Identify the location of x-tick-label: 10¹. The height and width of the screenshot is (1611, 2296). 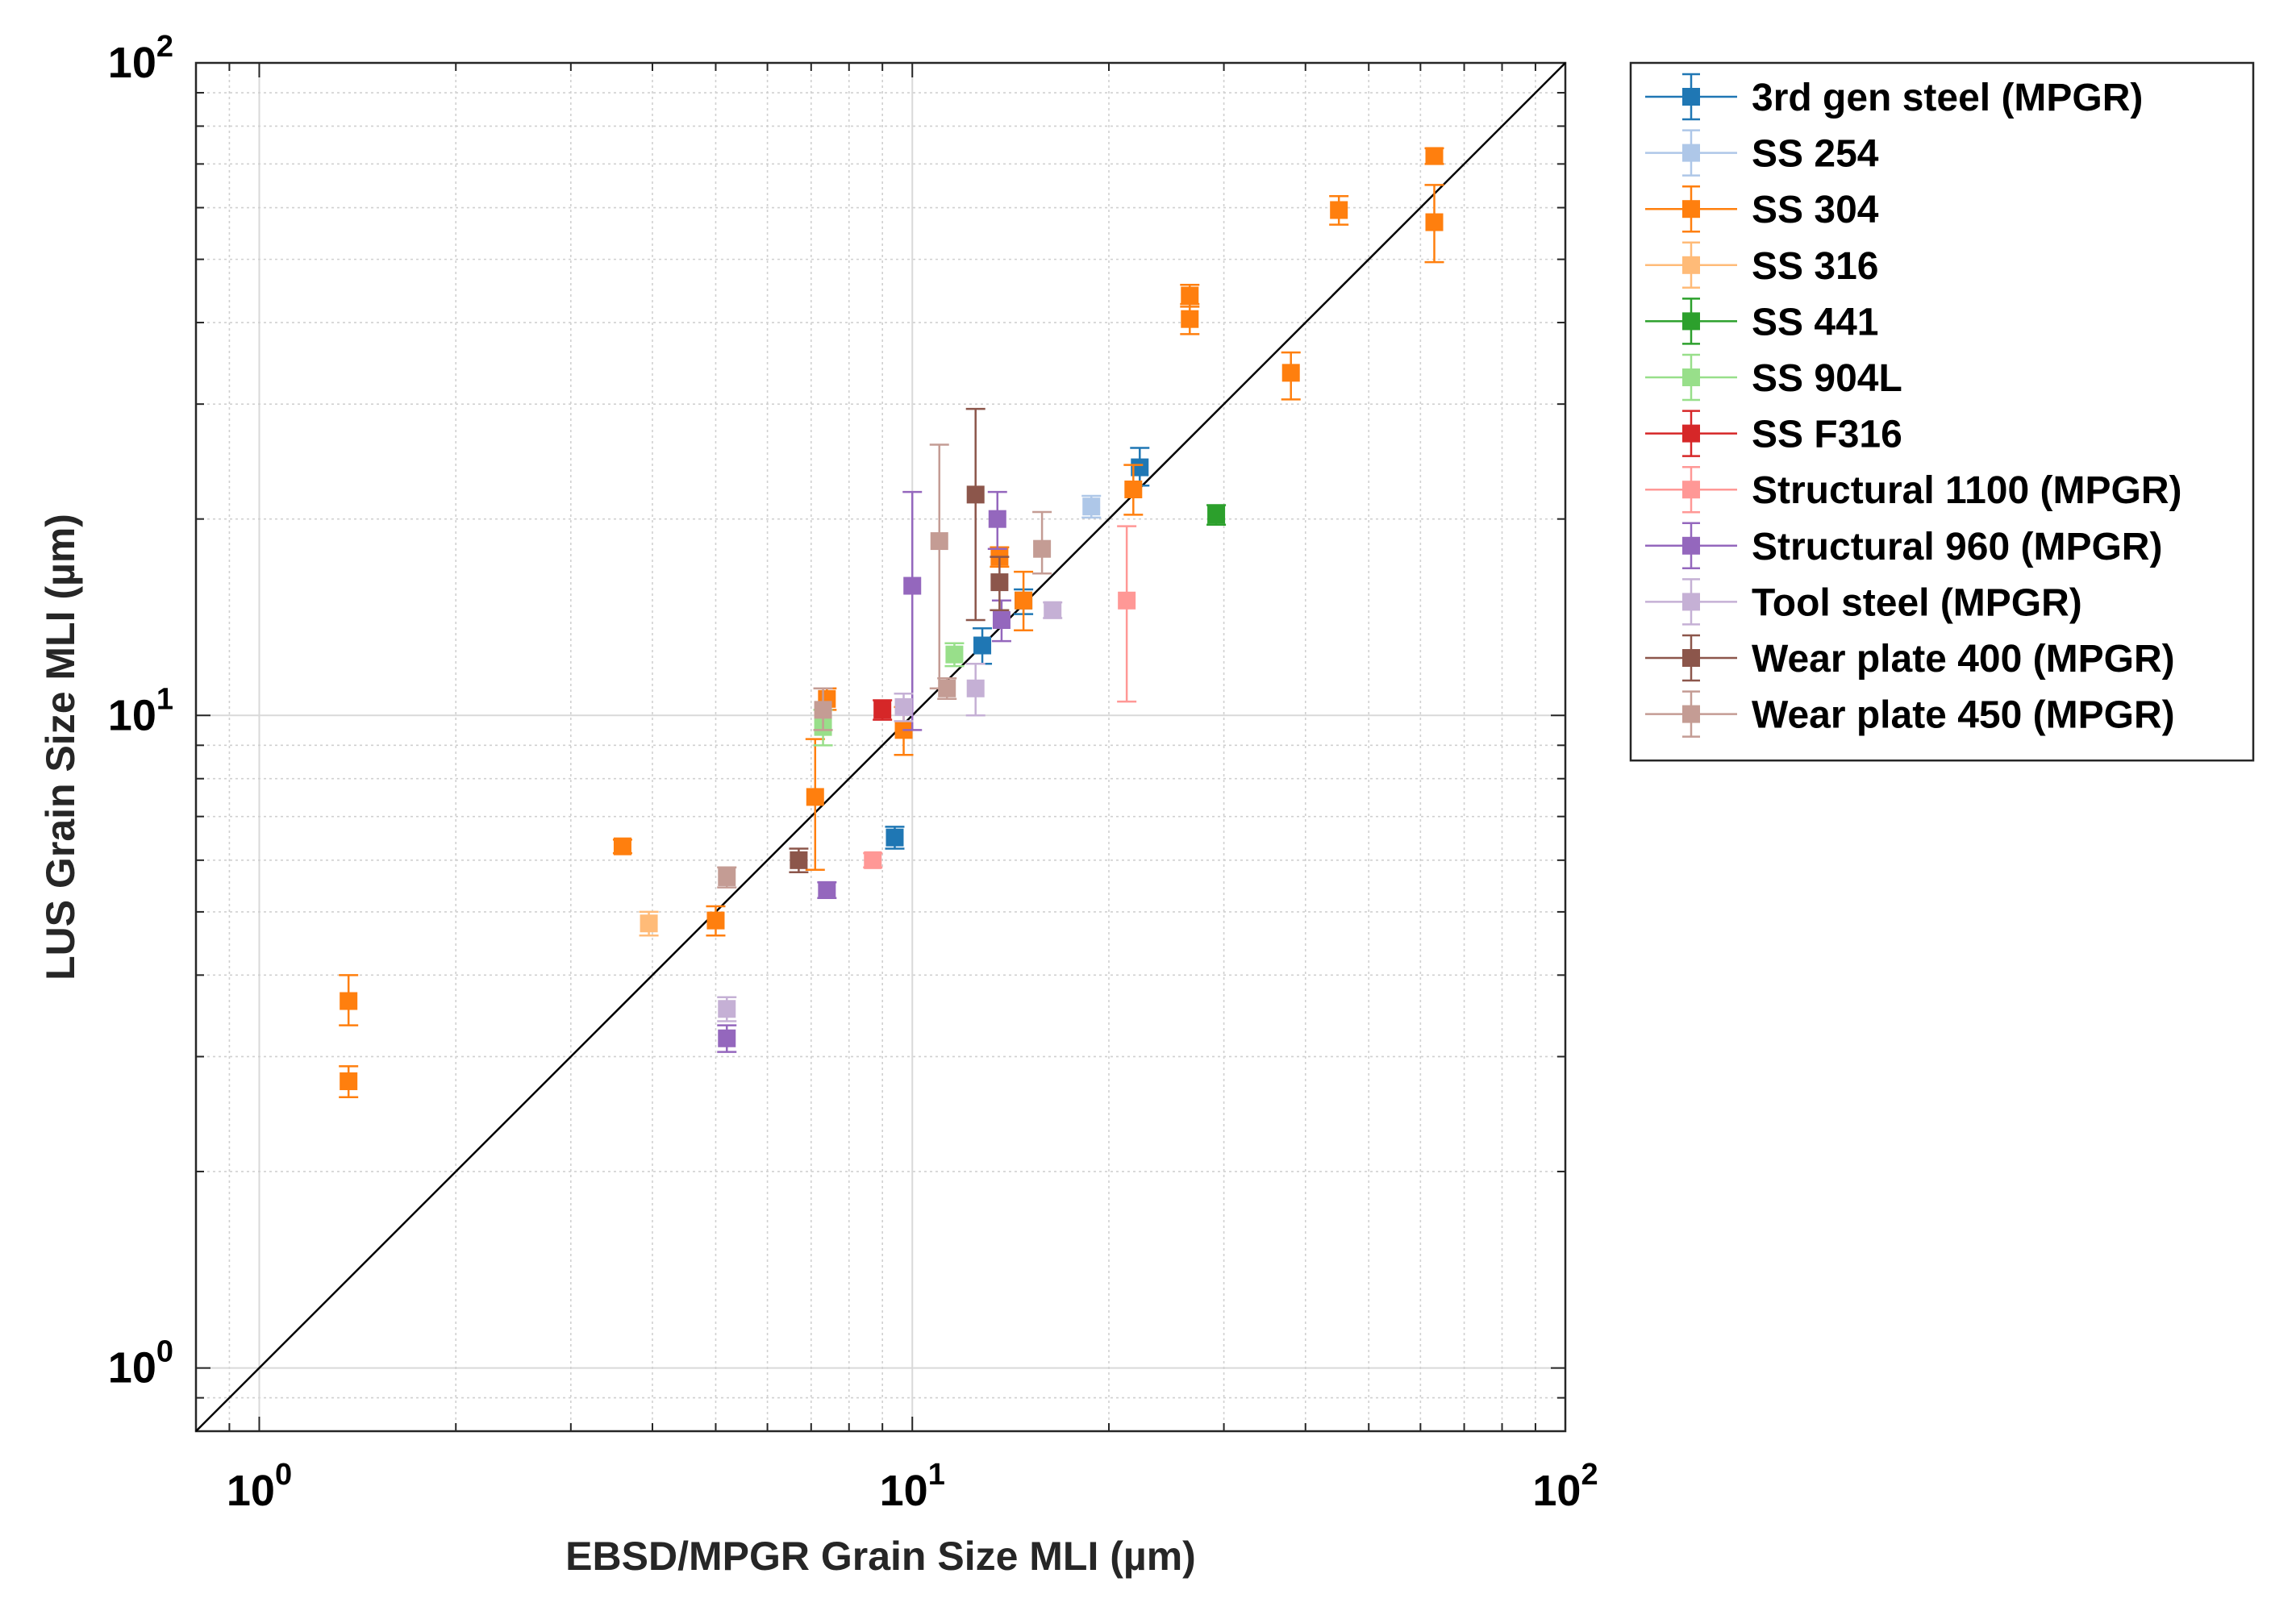
(912, 1486).